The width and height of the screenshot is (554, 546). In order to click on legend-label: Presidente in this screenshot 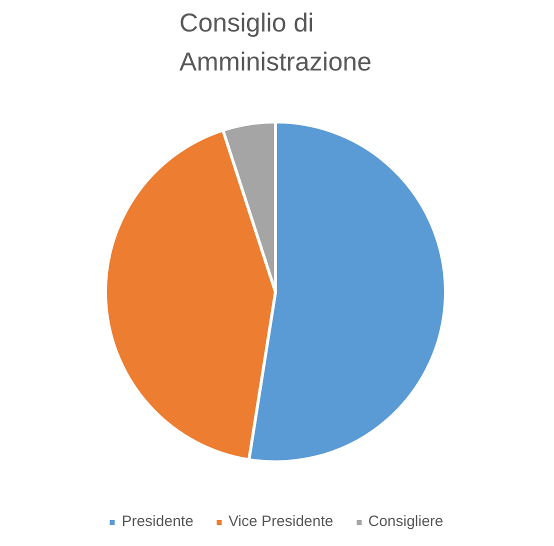, I will do `click(158, 521)`.